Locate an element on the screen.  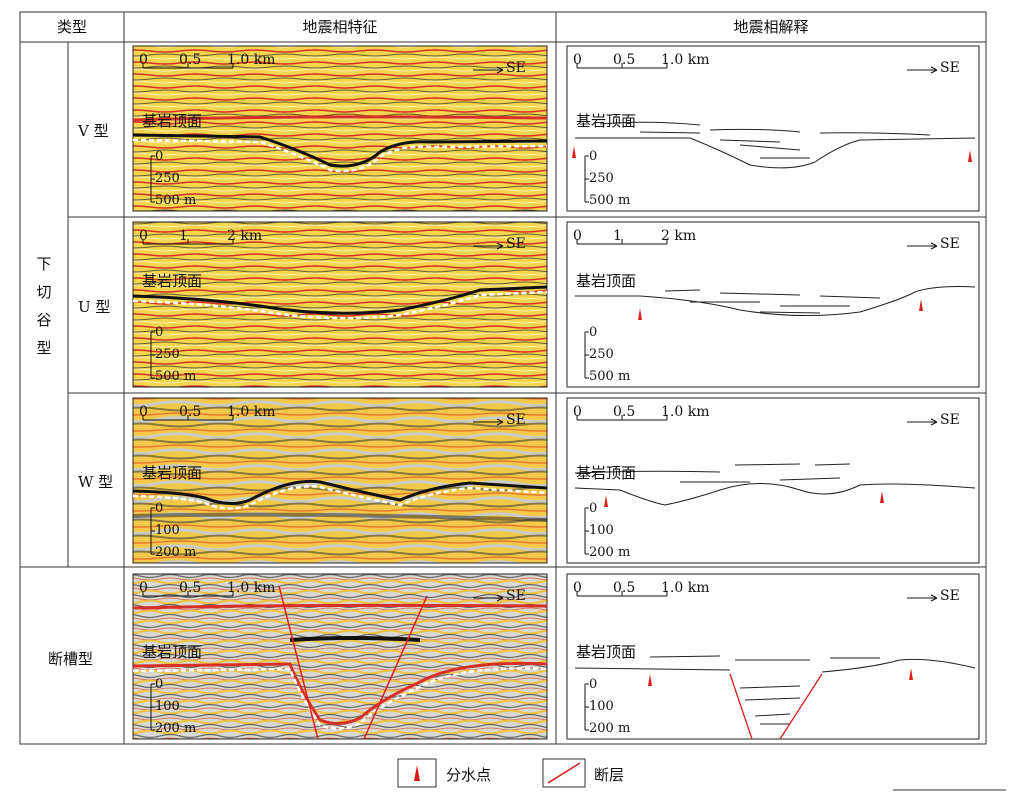
interp-panel-graben is located at coordinates (773, 656).